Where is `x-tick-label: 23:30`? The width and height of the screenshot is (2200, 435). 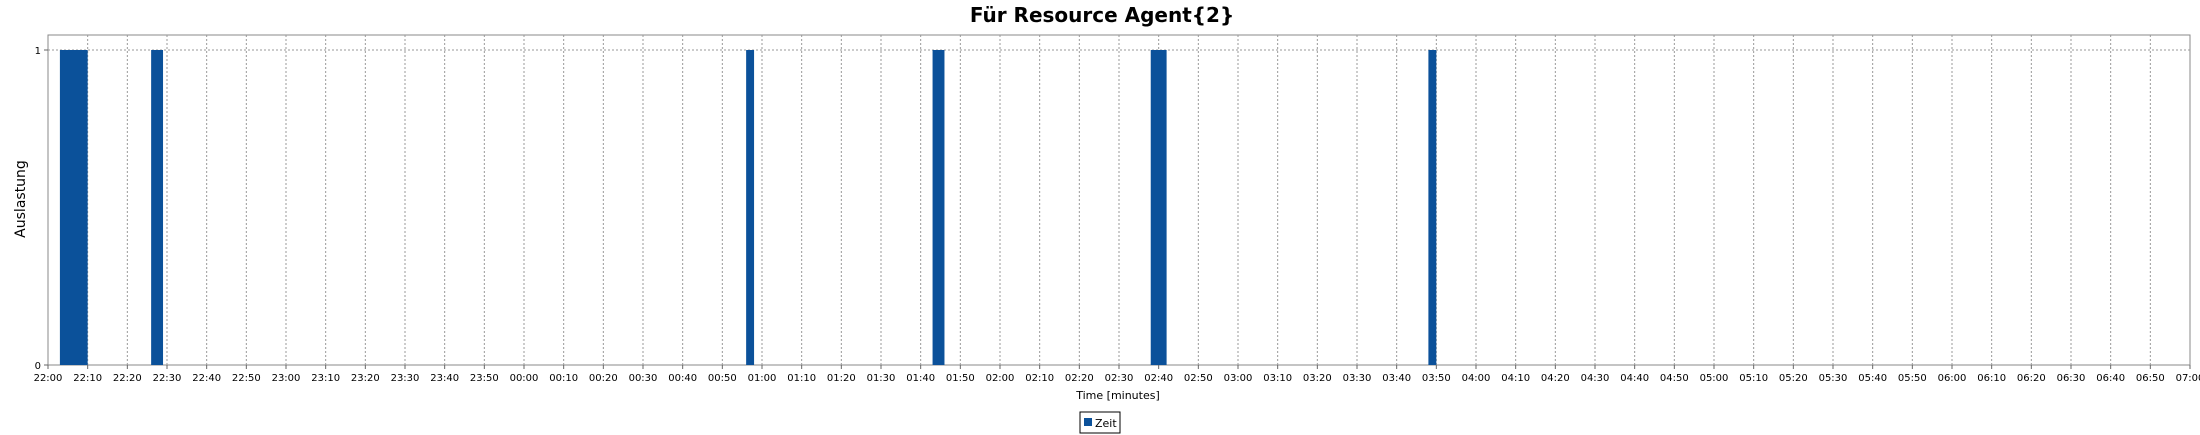
x-tick-label: 23:30 is located at coordinates (405, 378).